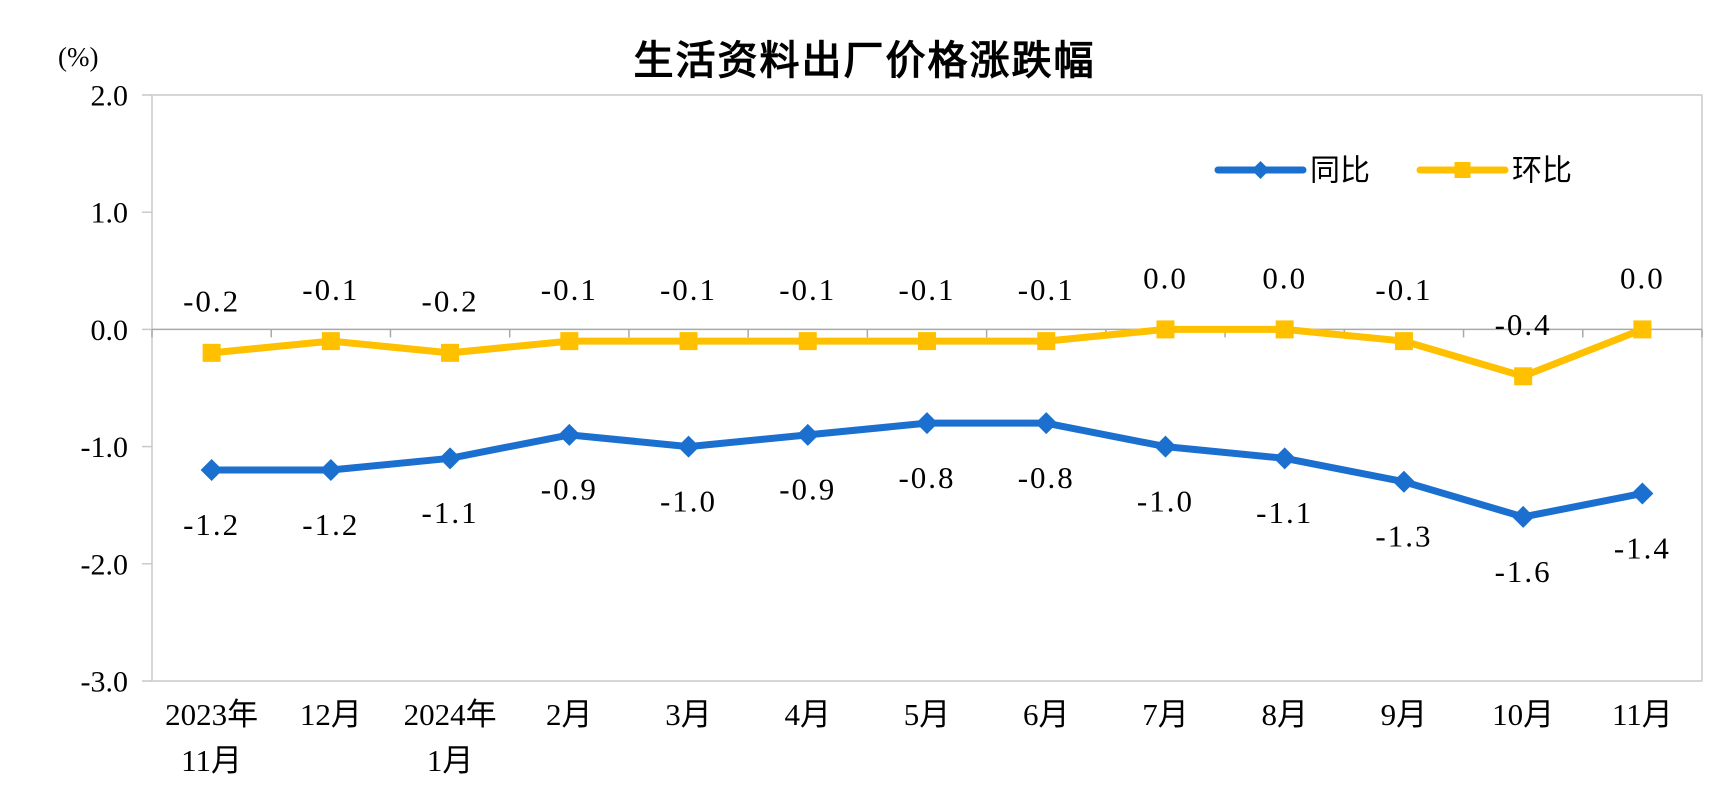 This screenshot has width=1729, height=799. What do you see at coordinates (1260, 170) in the screenshot?
I see `legend-marker-yoy` at bounding box center [1260, 170].